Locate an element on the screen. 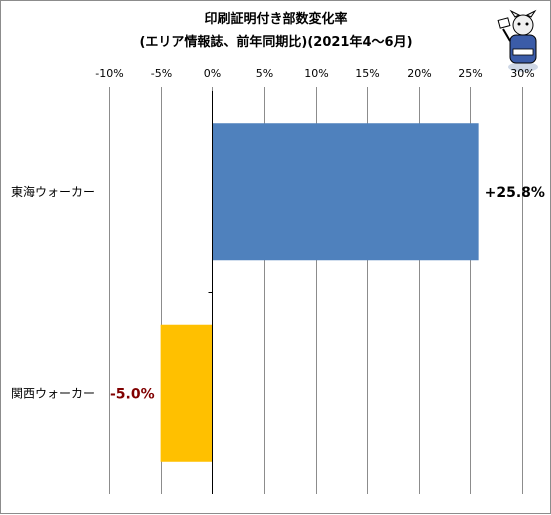 The image size is (551, 515). x-tick-label: 5% is located at coordinates (264, 73).